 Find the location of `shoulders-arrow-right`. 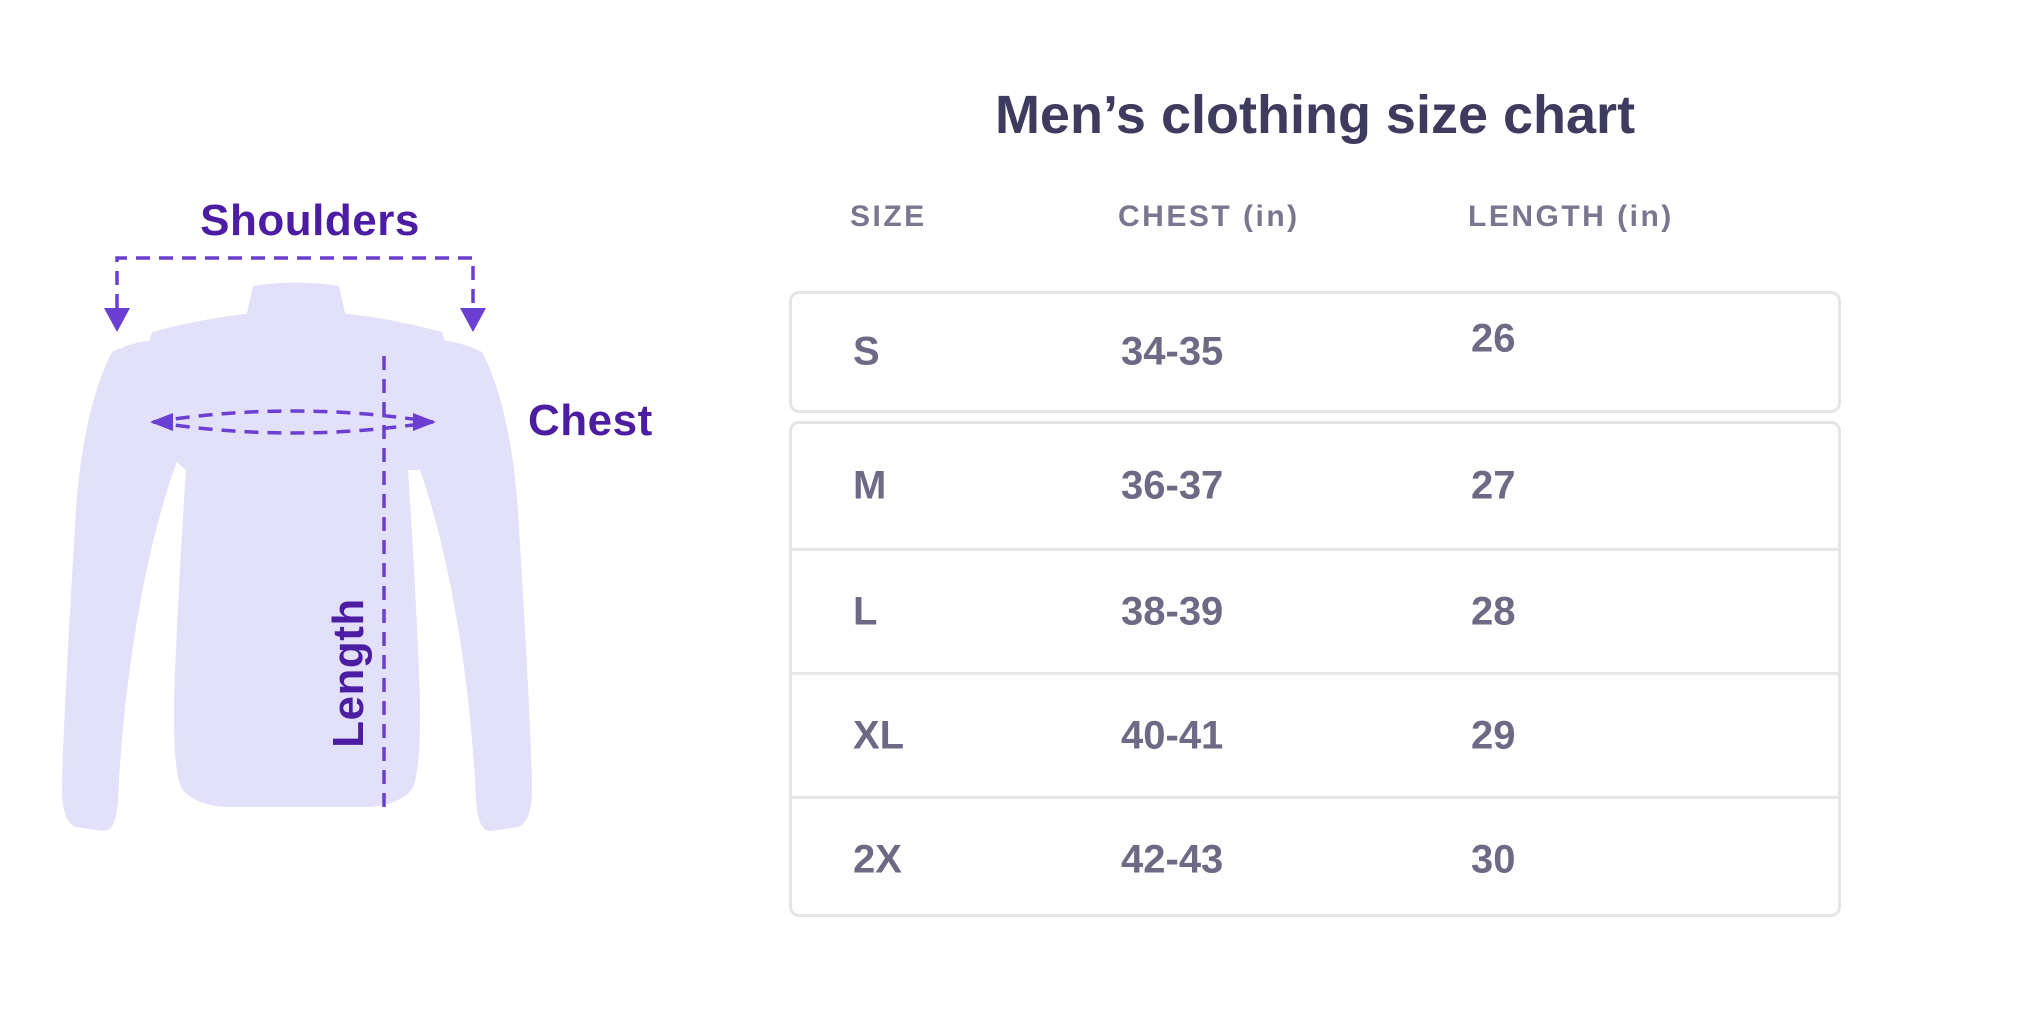

shoulders-arrow-right is located at coordinates (473, 320).